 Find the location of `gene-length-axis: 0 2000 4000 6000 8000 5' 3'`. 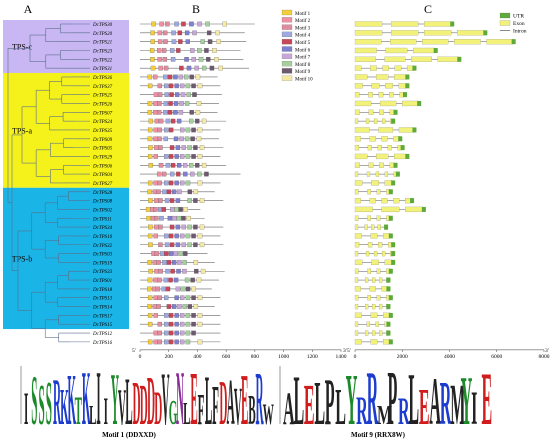

gene-length-axis: 0 2000 4000 6000 8000 5' 3' is located at coordinates (448, 354).